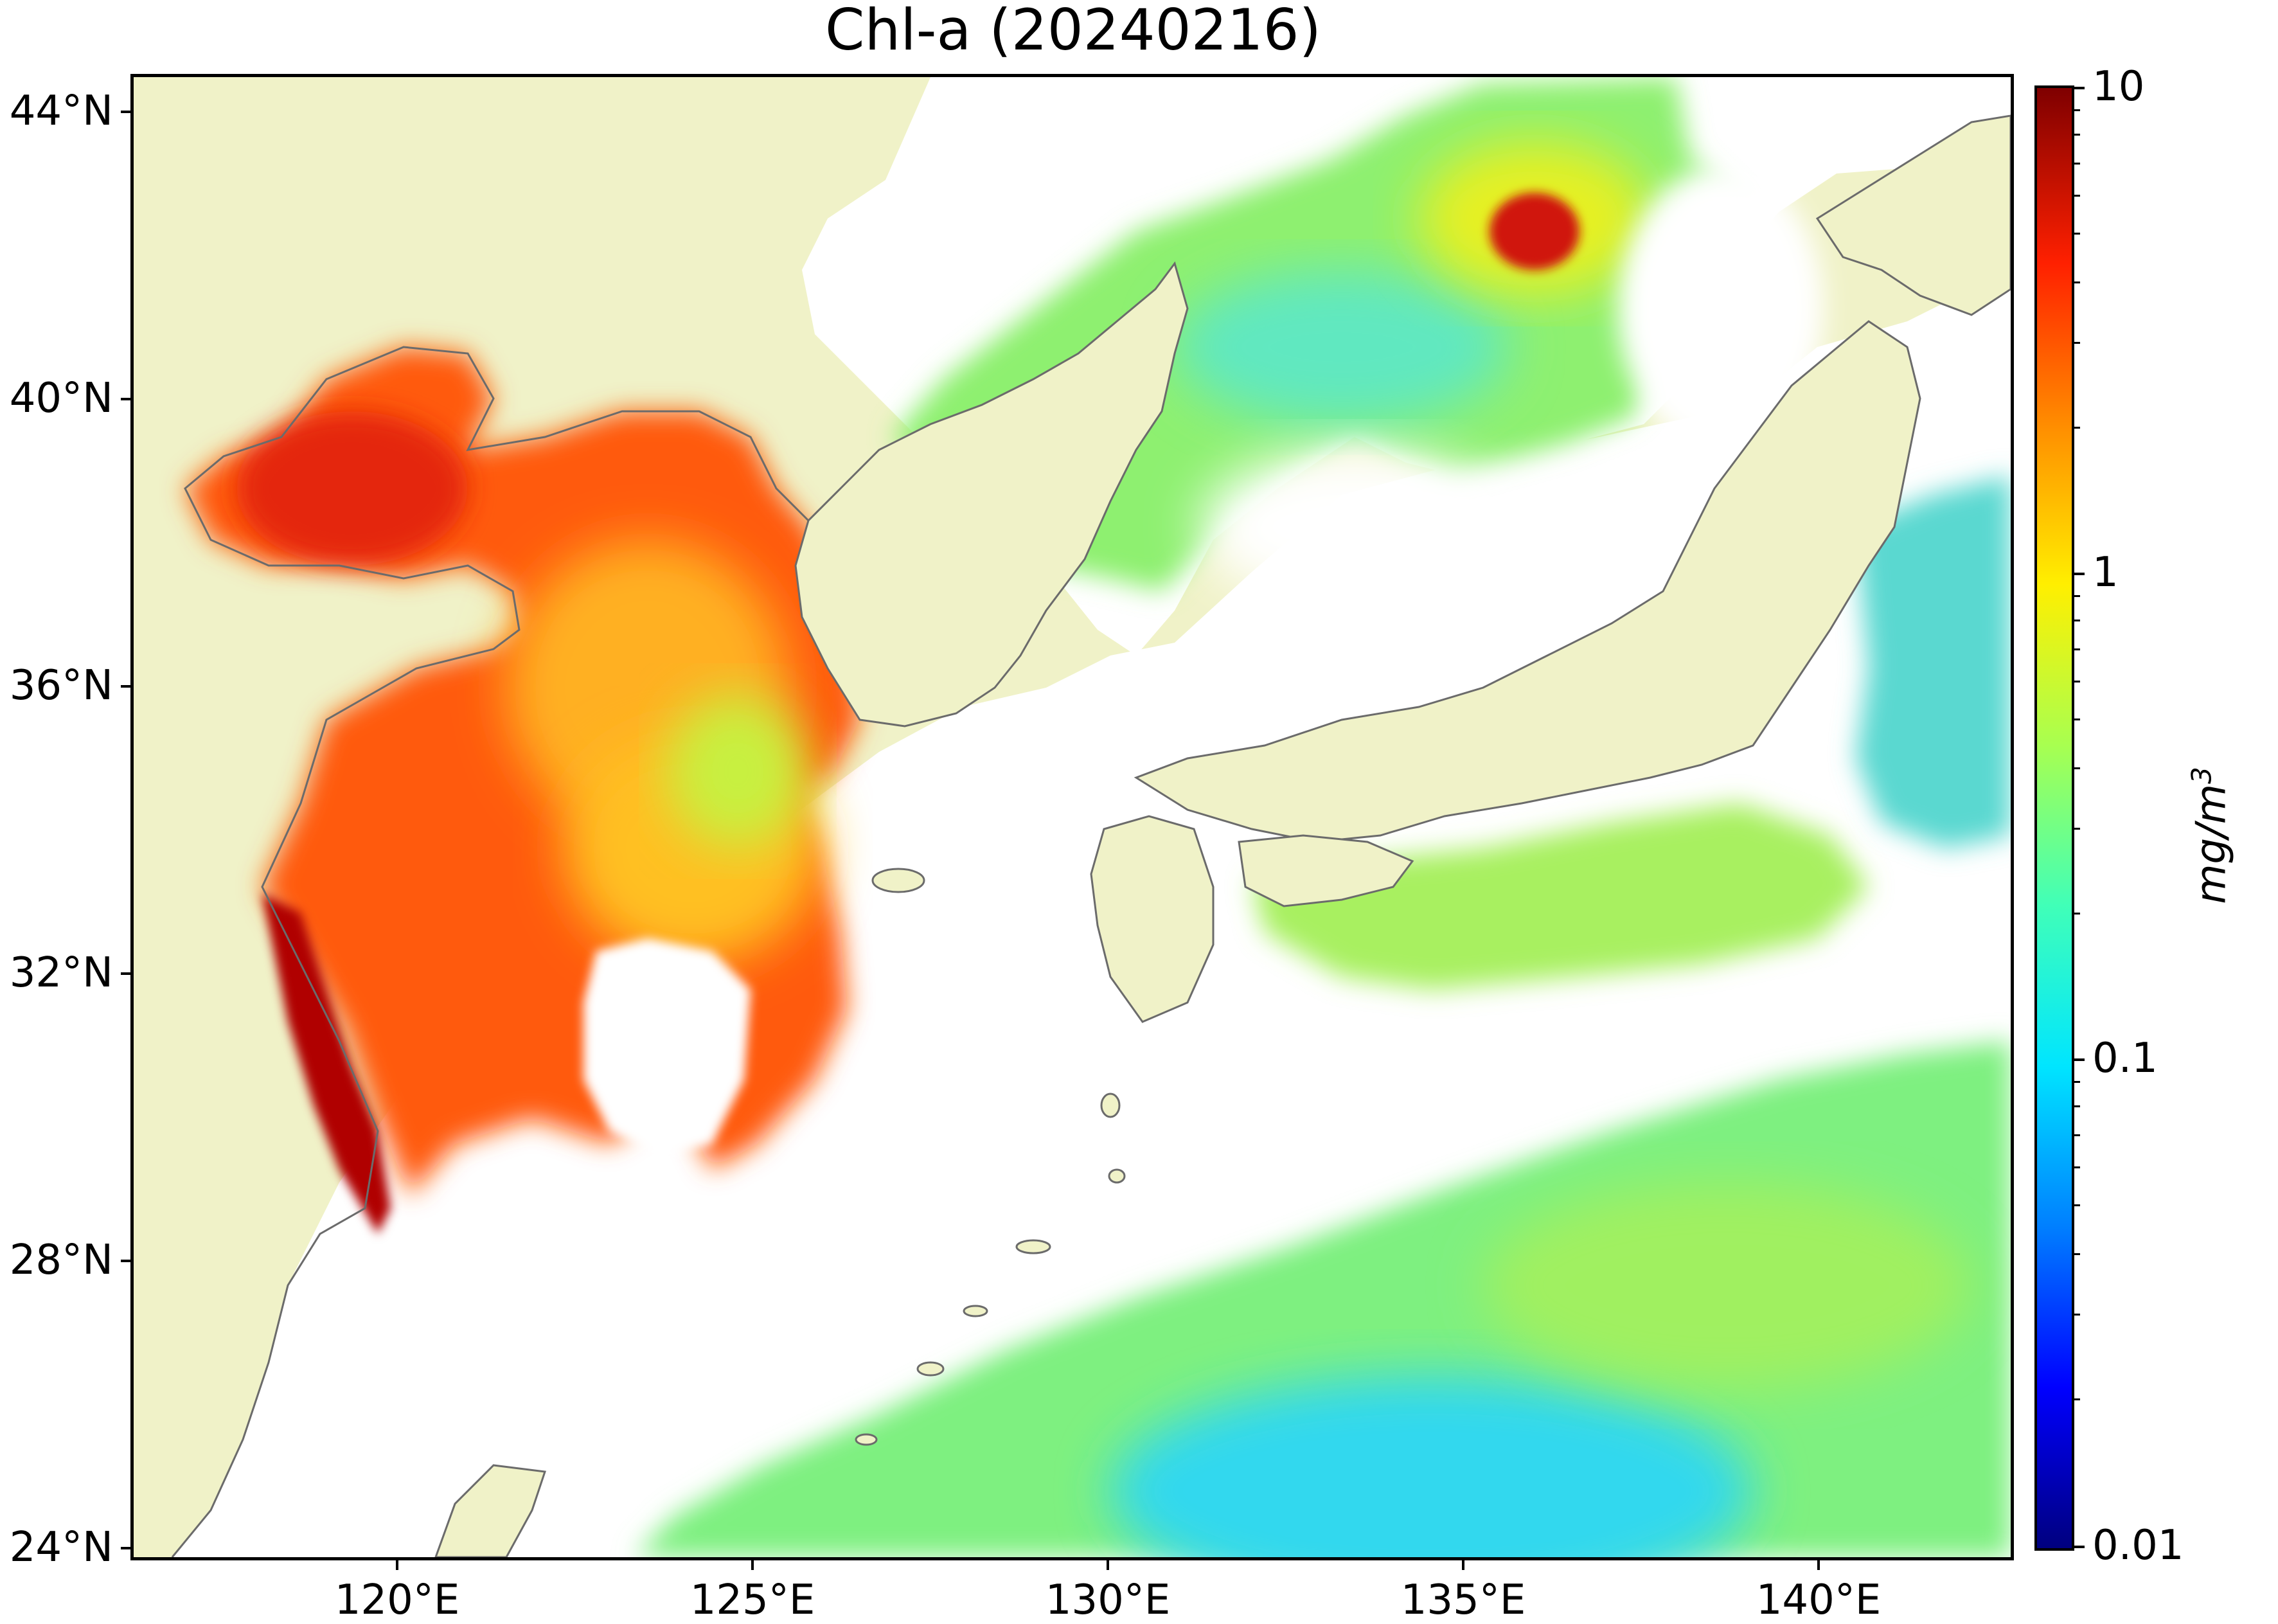 The width and height of the screenshot is (2278, 1624). What do you see at coordinates (898, 880) in the screenshot?
I see `jeju-island` at bounding box center [898, 880].